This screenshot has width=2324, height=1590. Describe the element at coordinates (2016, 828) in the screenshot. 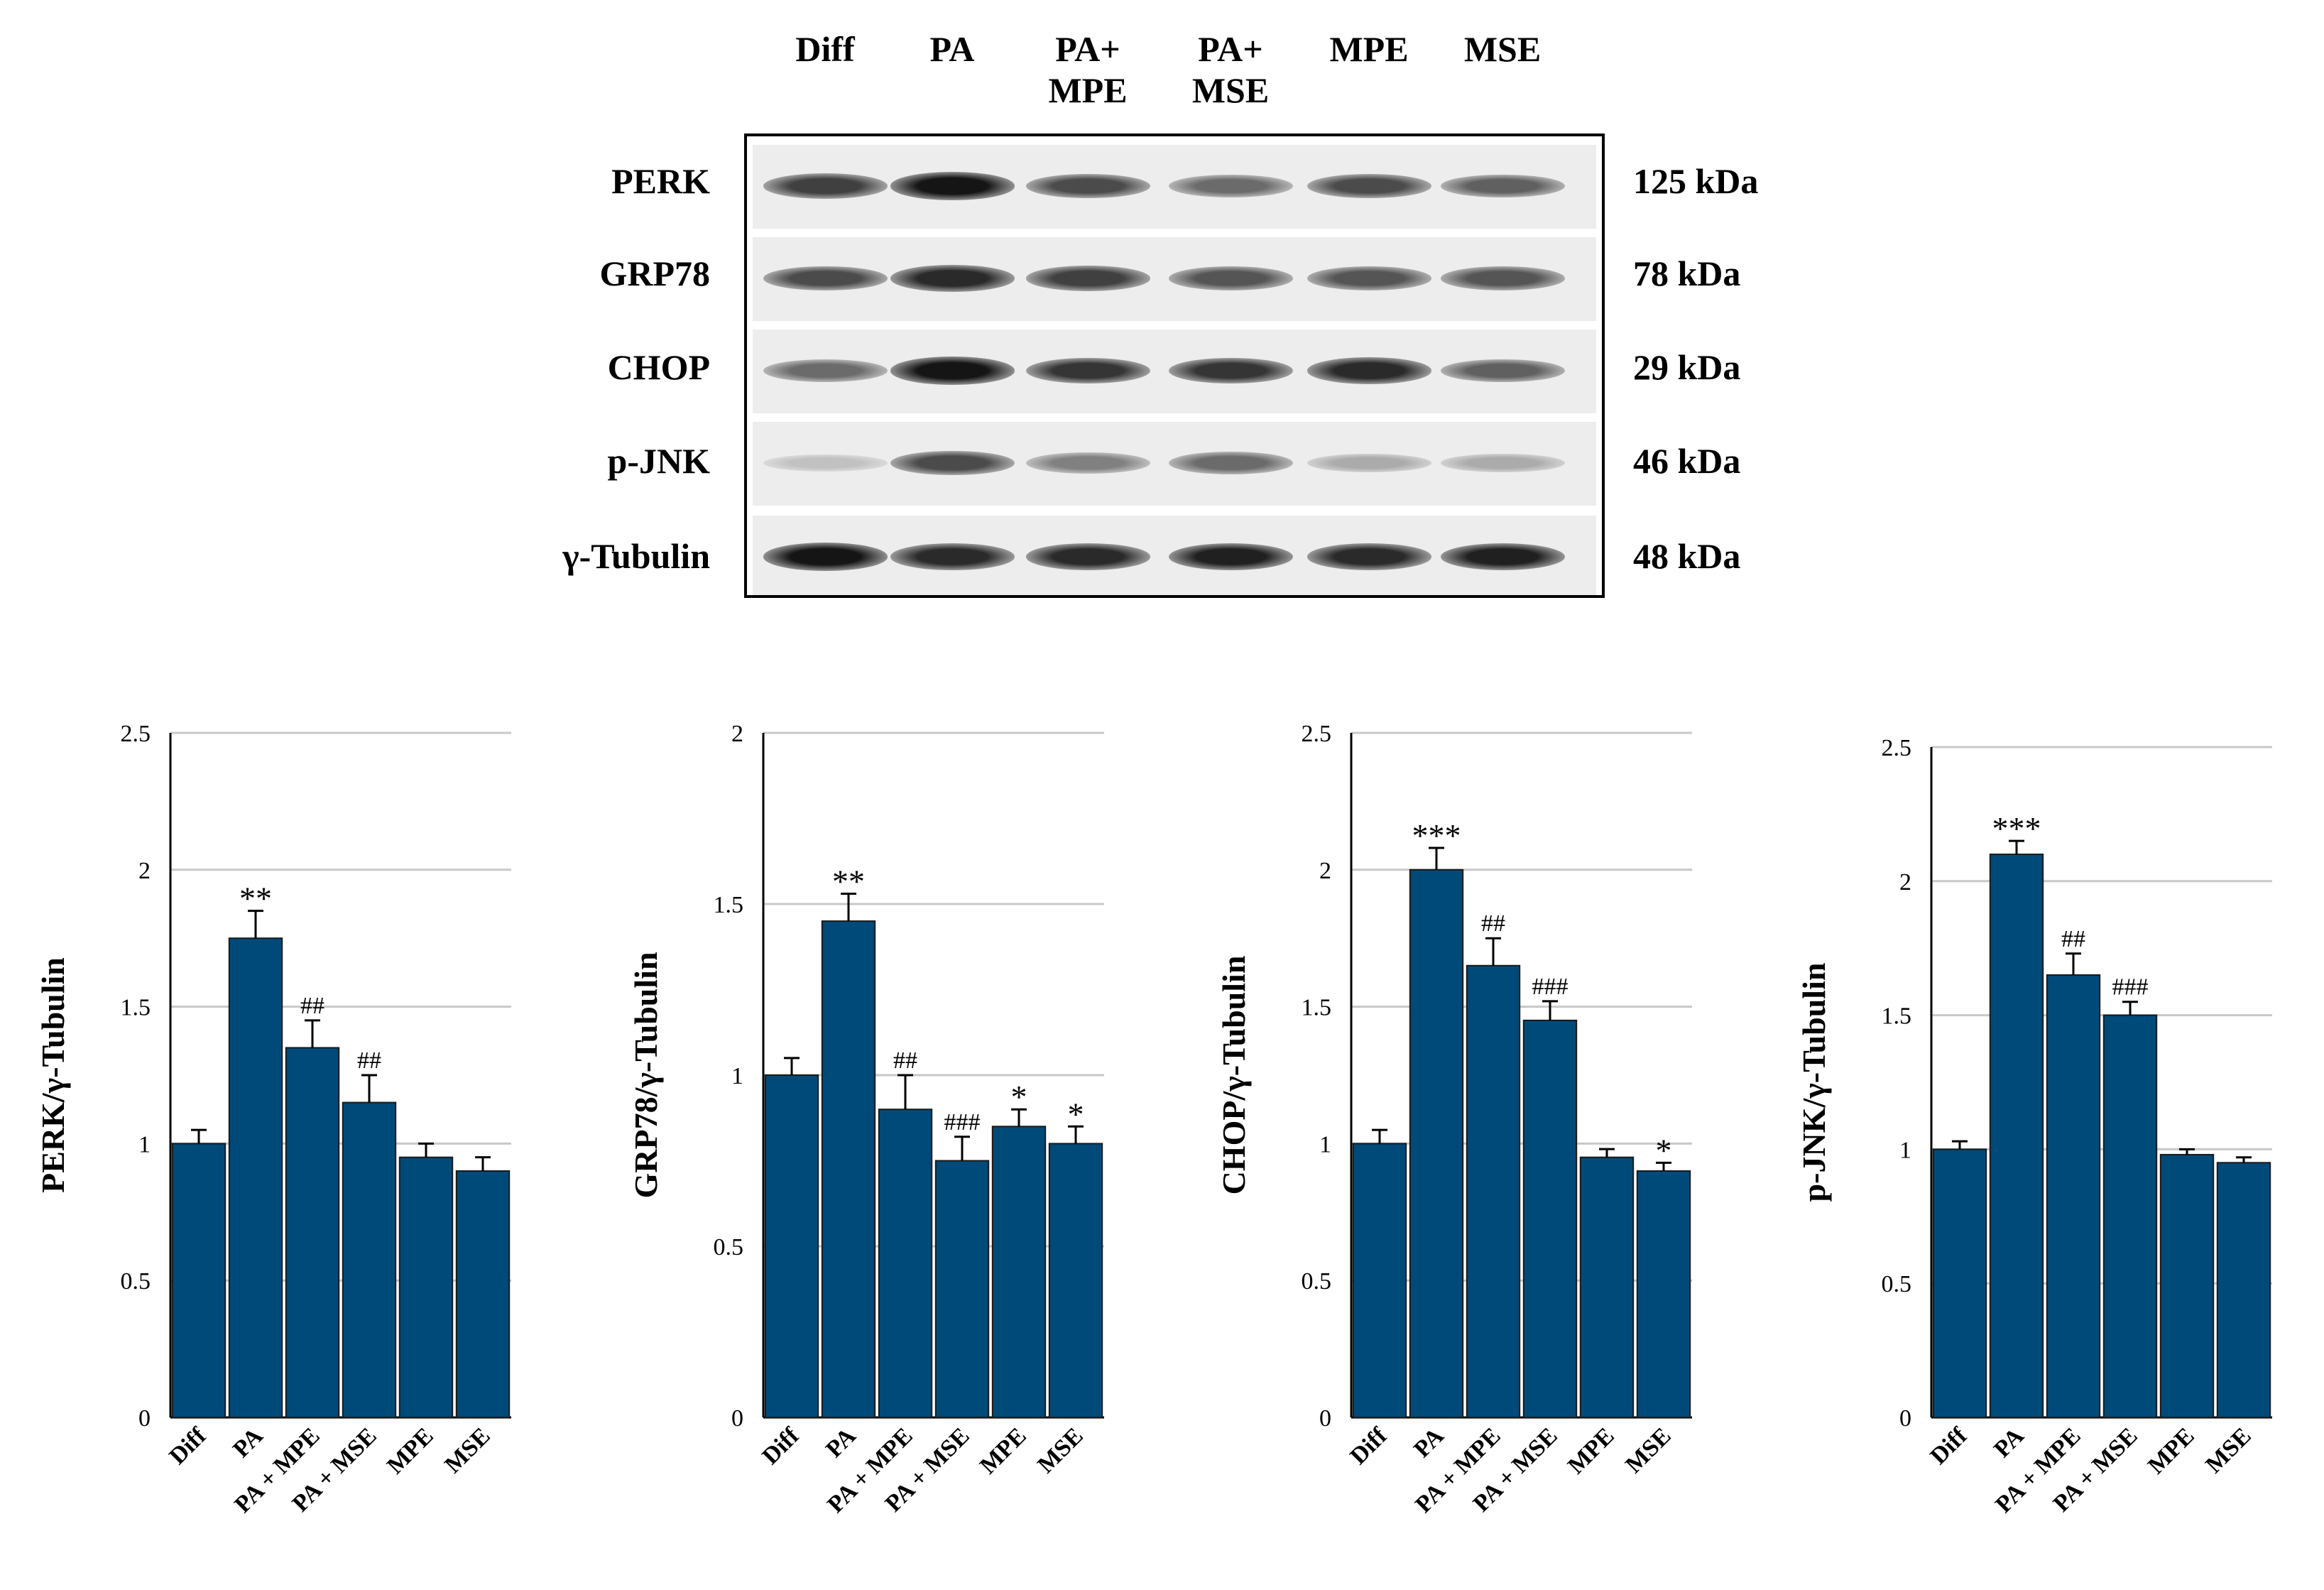

I see `significance-label: ***` at that location.